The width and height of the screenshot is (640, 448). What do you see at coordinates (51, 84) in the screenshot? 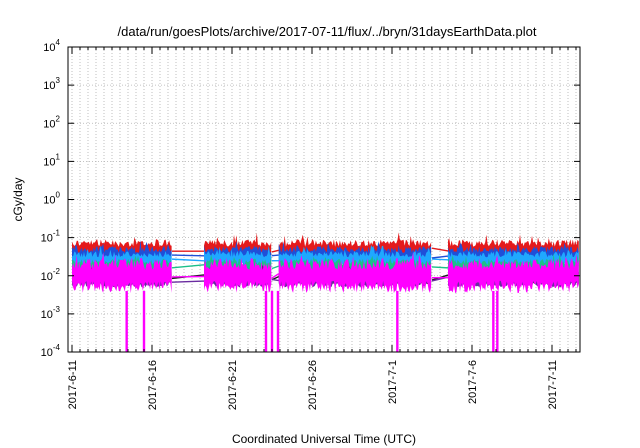
I see `y-tick-label: 10³` at bounding box center [51, 84].